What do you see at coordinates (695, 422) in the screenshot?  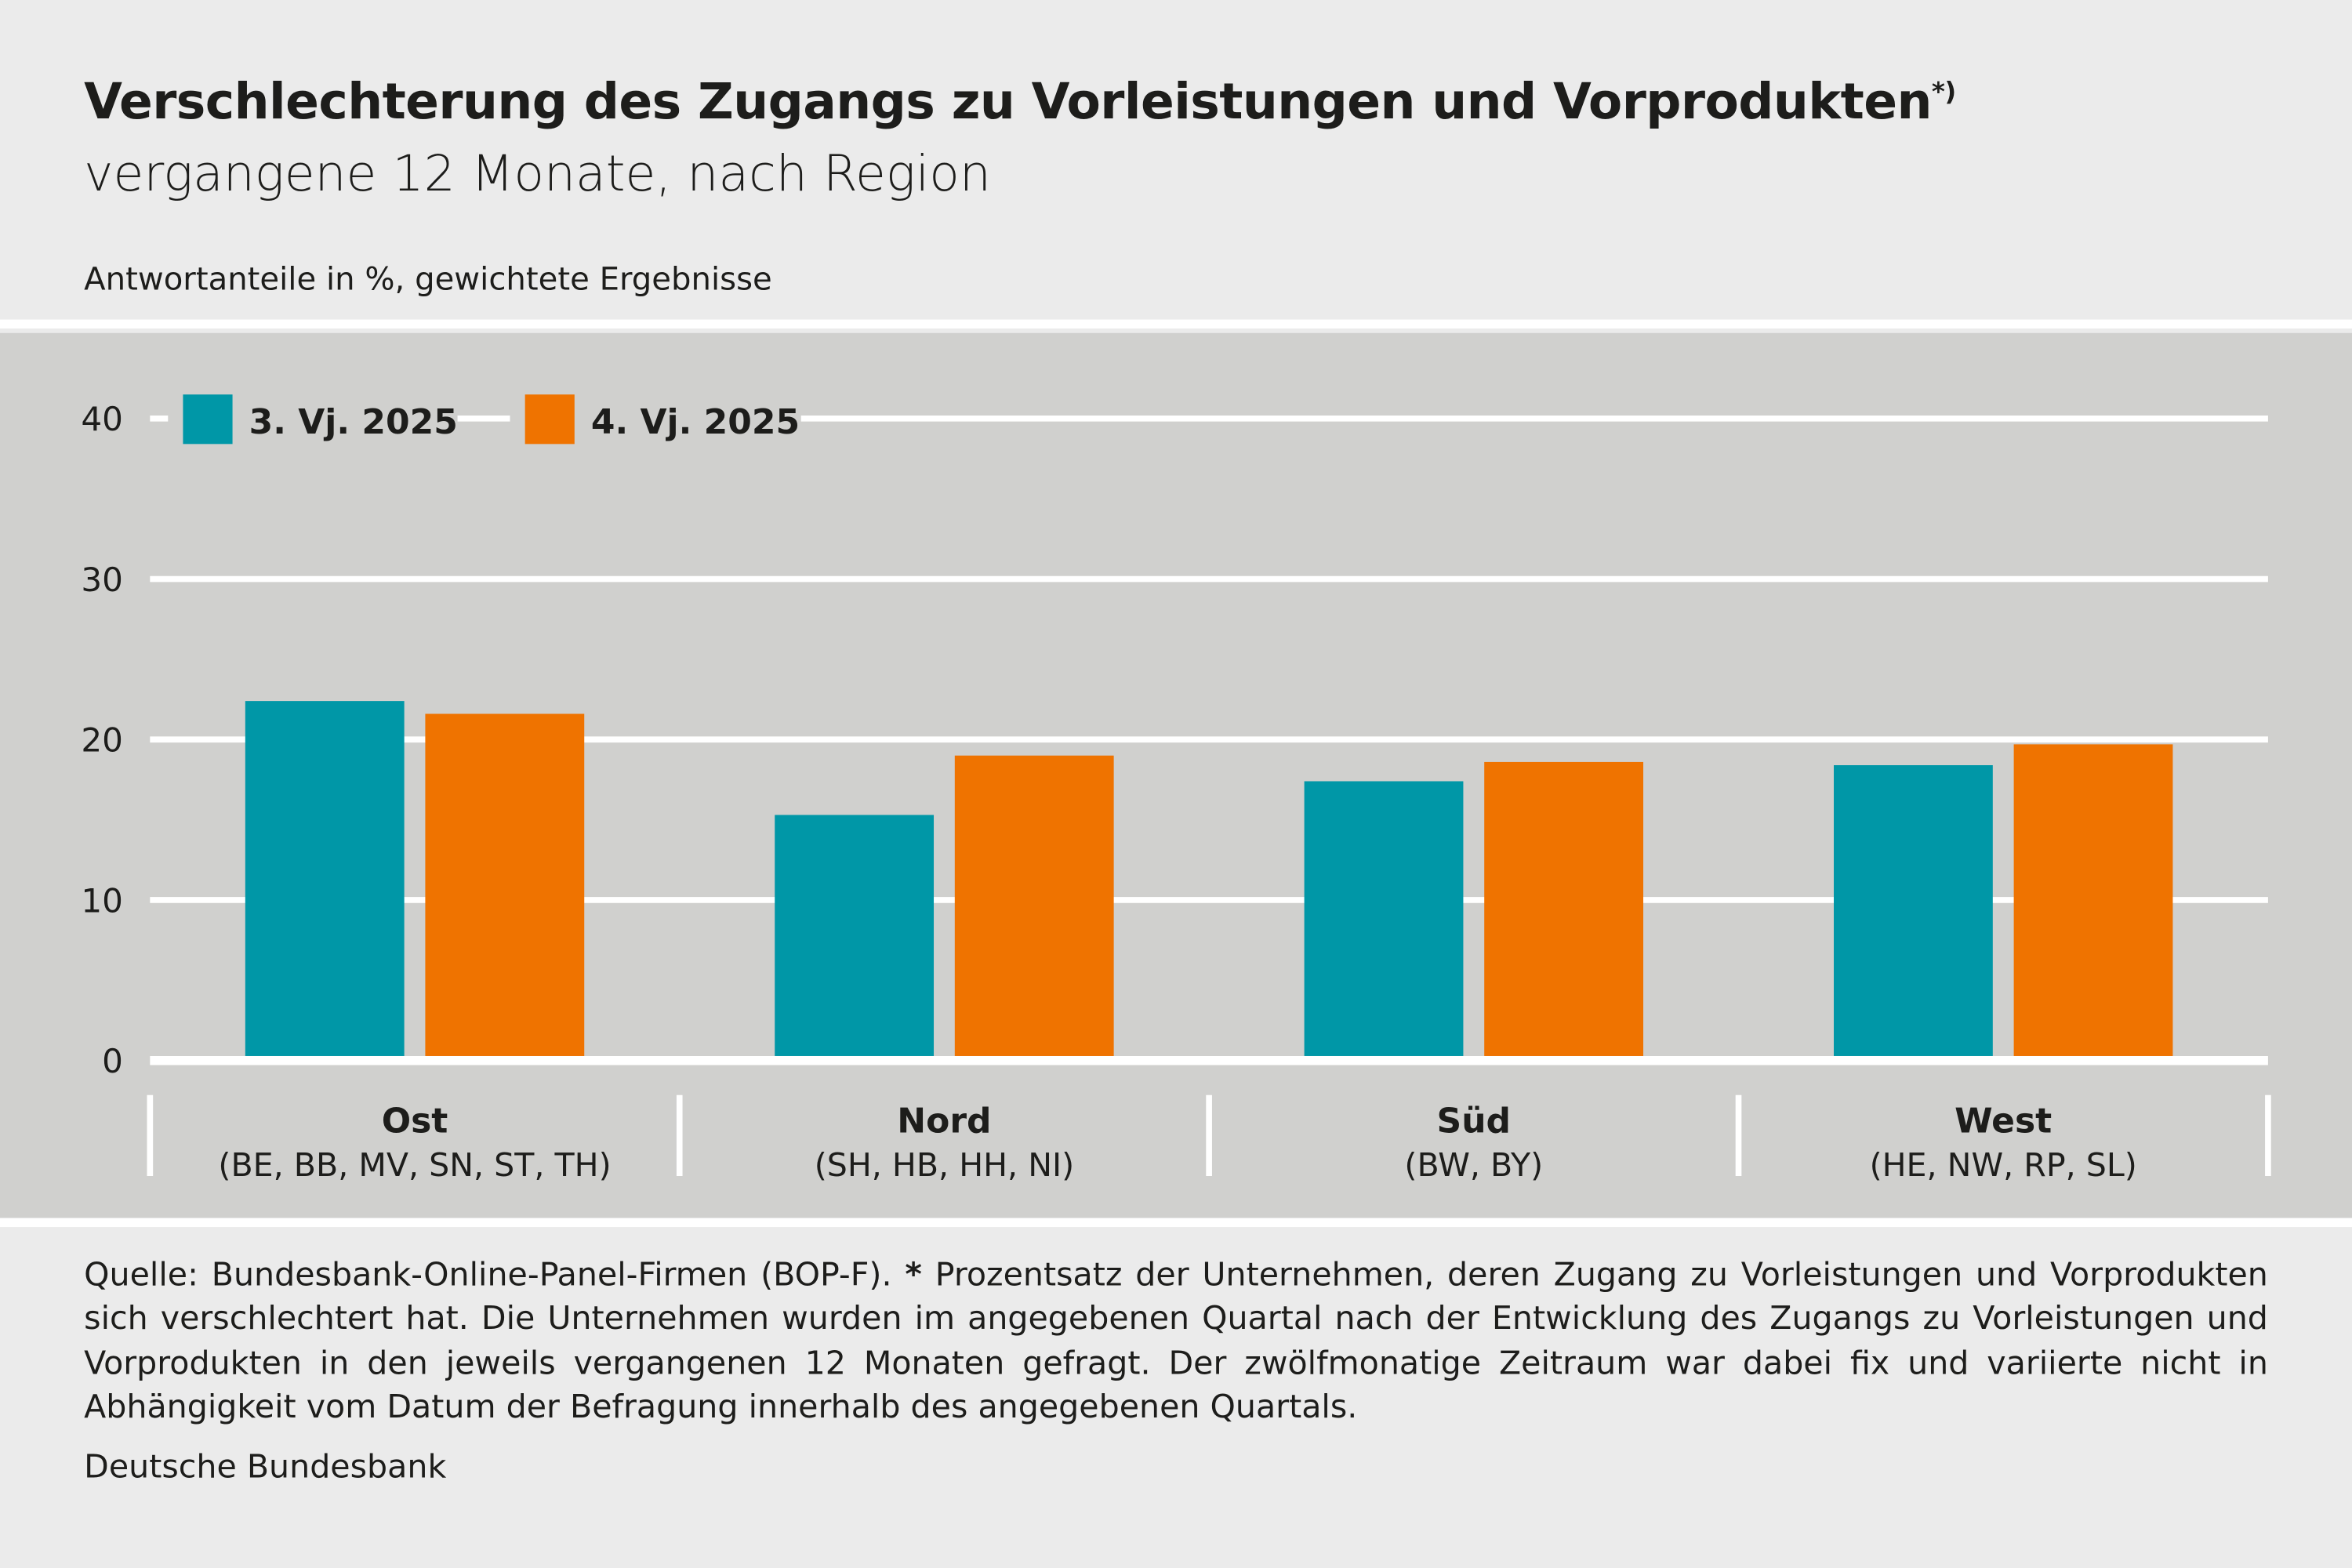 I see `legend-label: 4. Vj. 2025` at bounding box center [695, 422].